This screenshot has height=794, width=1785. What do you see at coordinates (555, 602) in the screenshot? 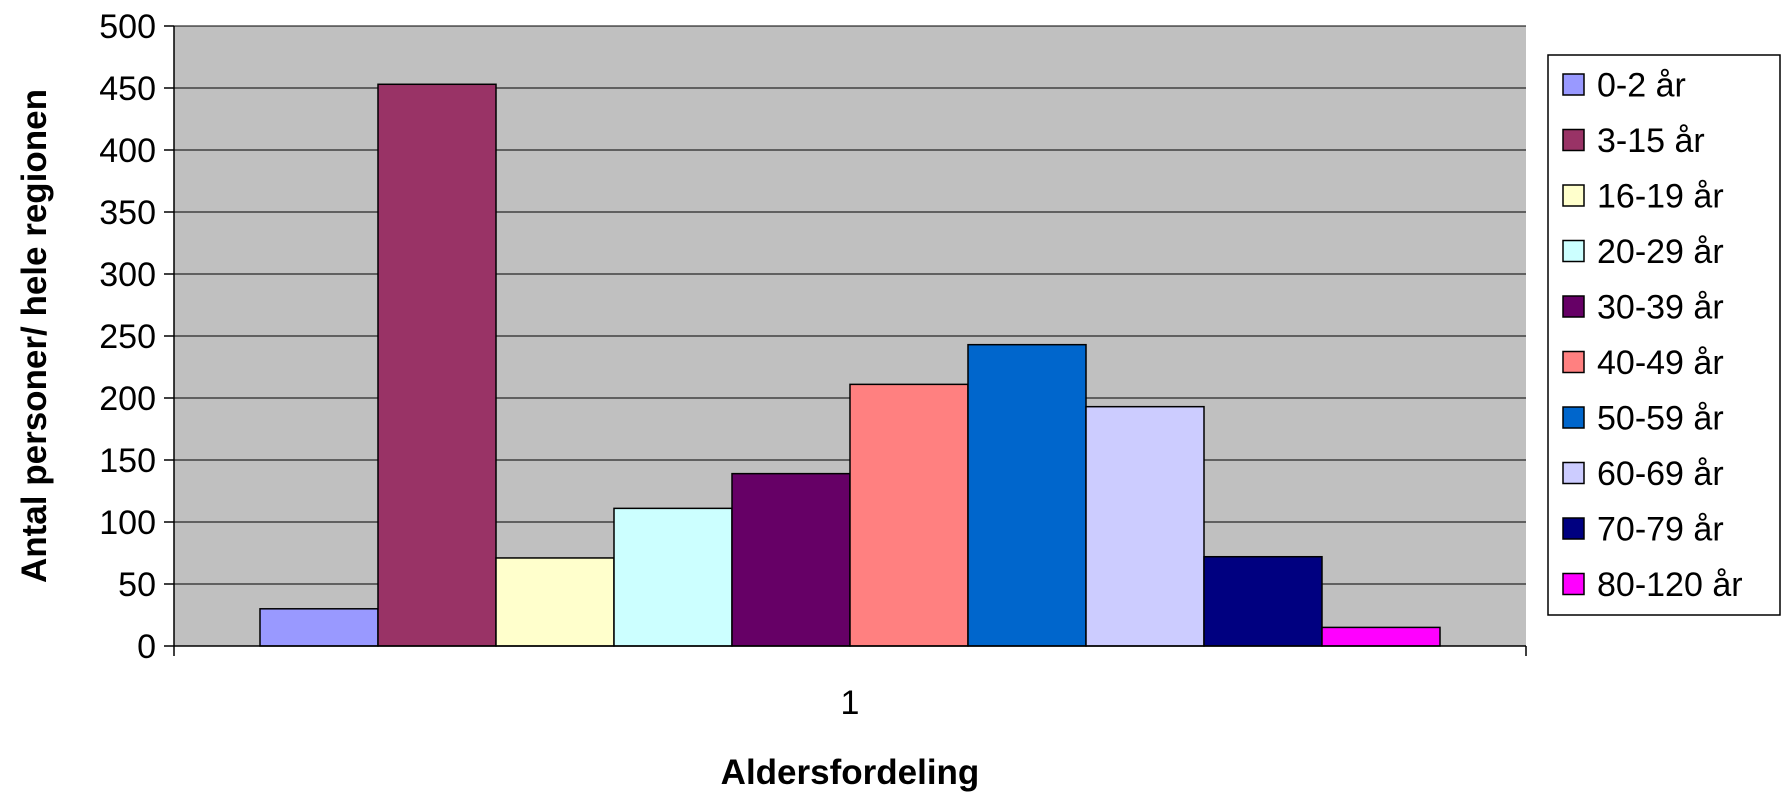
I see `bar-16-19-r` at bounding box center [555, 602].